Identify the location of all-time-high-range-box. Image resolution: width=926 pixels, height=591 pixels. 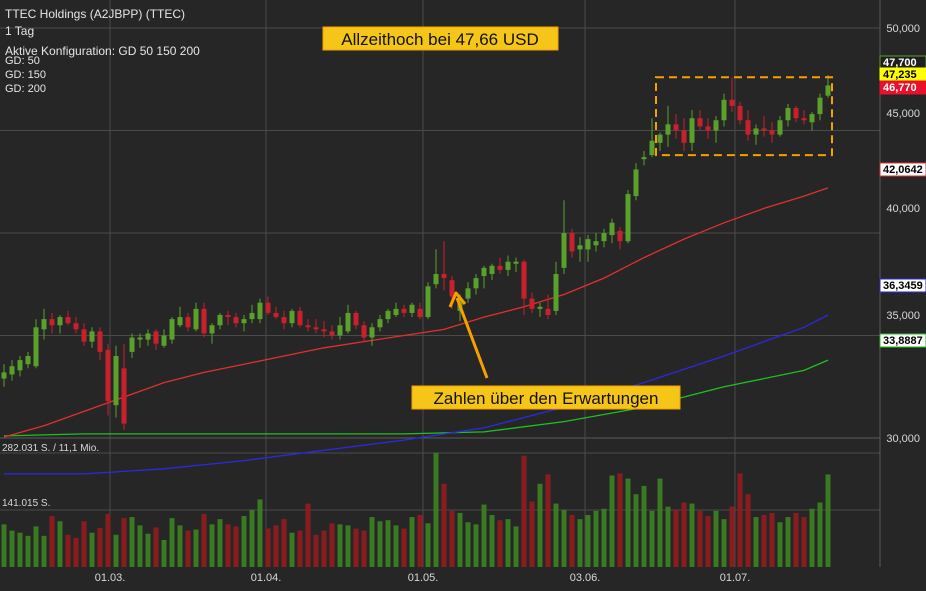
(744, 116).